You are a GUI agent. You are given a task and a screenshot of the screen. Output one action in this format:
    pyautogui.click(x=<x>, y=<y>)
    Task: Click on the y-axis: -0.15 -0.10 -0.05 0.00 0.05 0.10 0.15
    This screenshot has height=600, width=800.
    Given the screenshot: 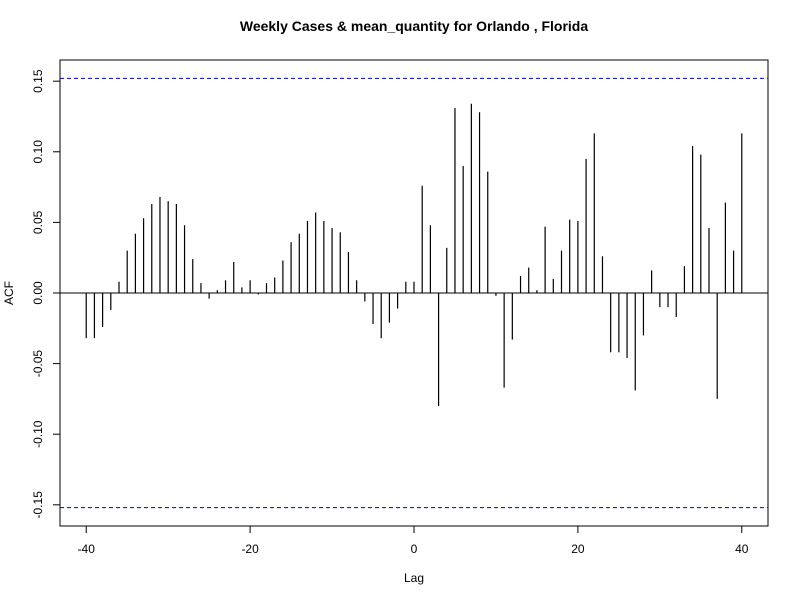 What is the action you would take?
    pyautogui.click(x=46, y=294)
    